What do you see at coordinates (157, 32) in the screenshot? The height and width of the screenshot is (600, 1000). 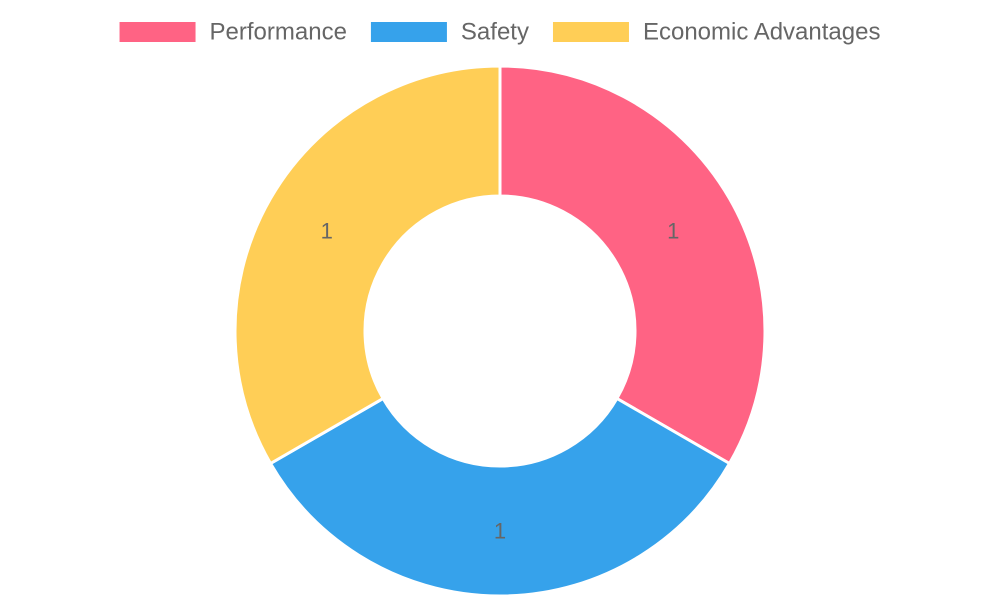 I see `legend-swatch-performance` at bounding box center [157, 32].